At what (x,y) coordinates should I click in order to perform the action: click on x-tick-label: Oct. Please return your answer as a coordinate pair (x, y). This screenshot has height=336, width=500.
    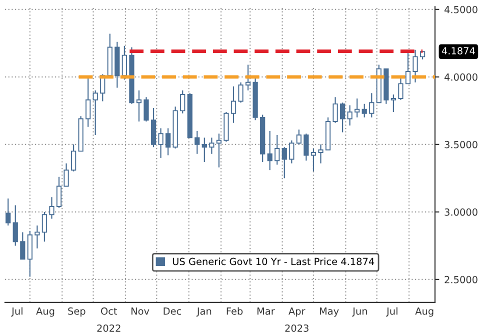
    Looking at the image, I should click on (109, 311).